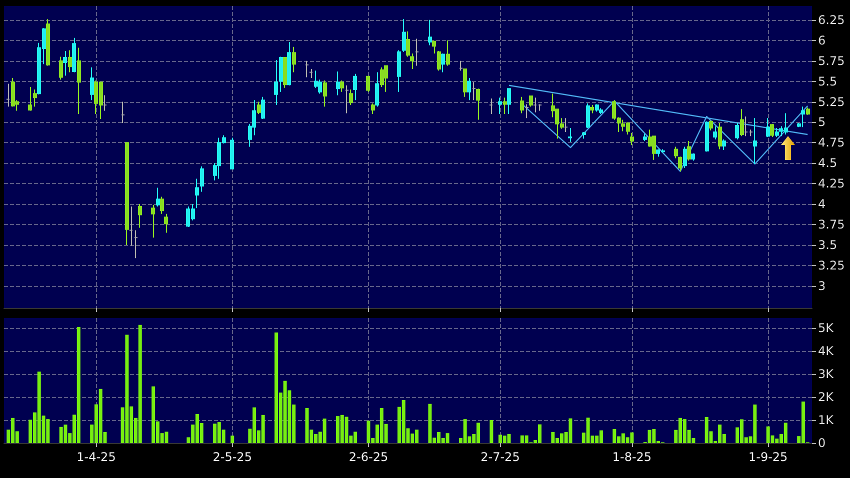 The width and height of the screenshot is (850, 478). What do you see at coordinates (828, 81) in the screenshot?
I see `y-tick-label: 5.5` at bounding box center [828, 81].